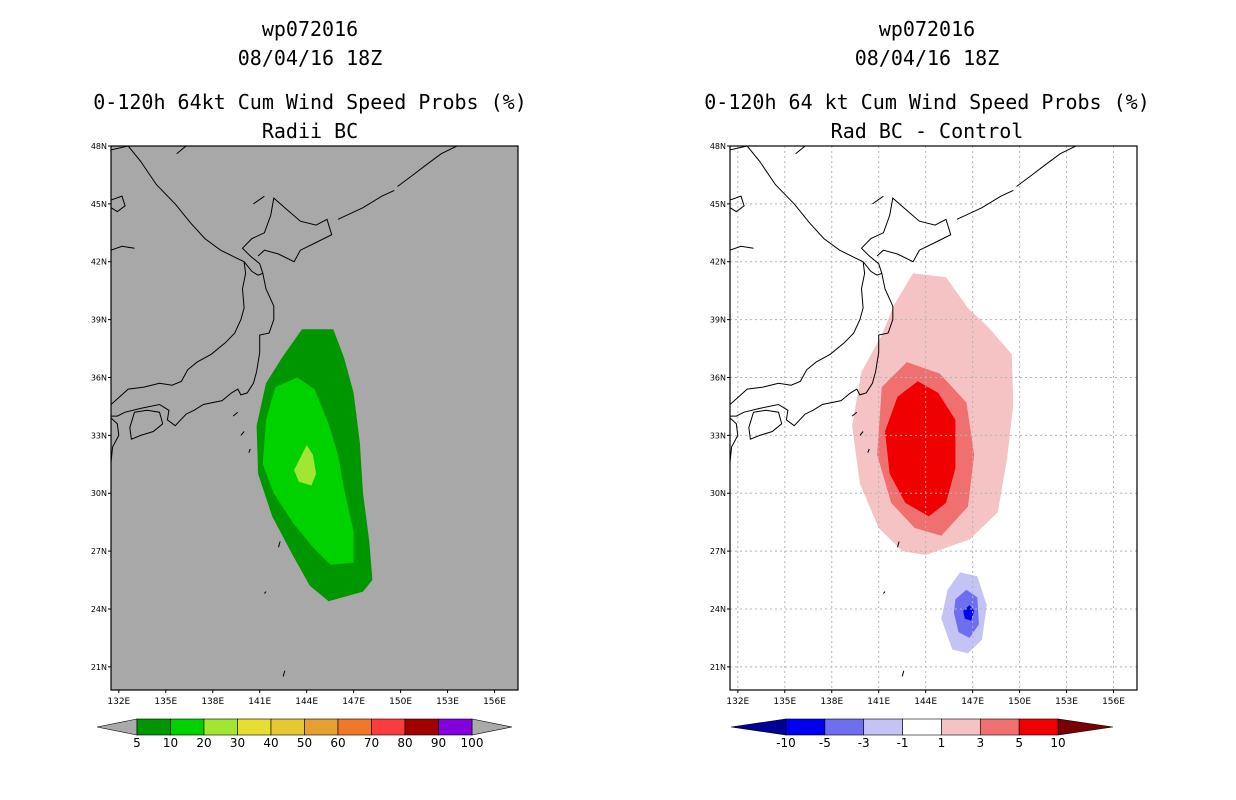 The height and width of the screenshot is (800, 1236). I want to click on right-lon-tick-label: 156E, so click(1113, 702).